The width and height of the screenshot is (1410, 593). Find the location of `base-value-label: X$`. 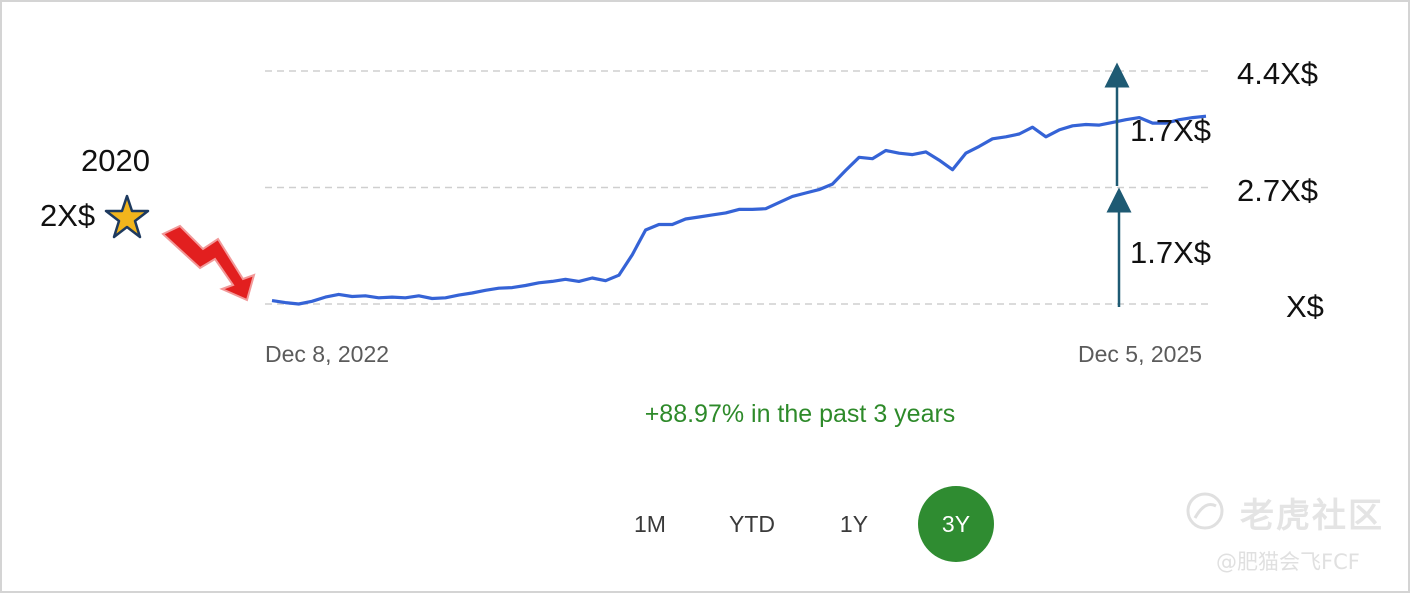

base-value-label: X$ is located at coordinates (1305, 306).